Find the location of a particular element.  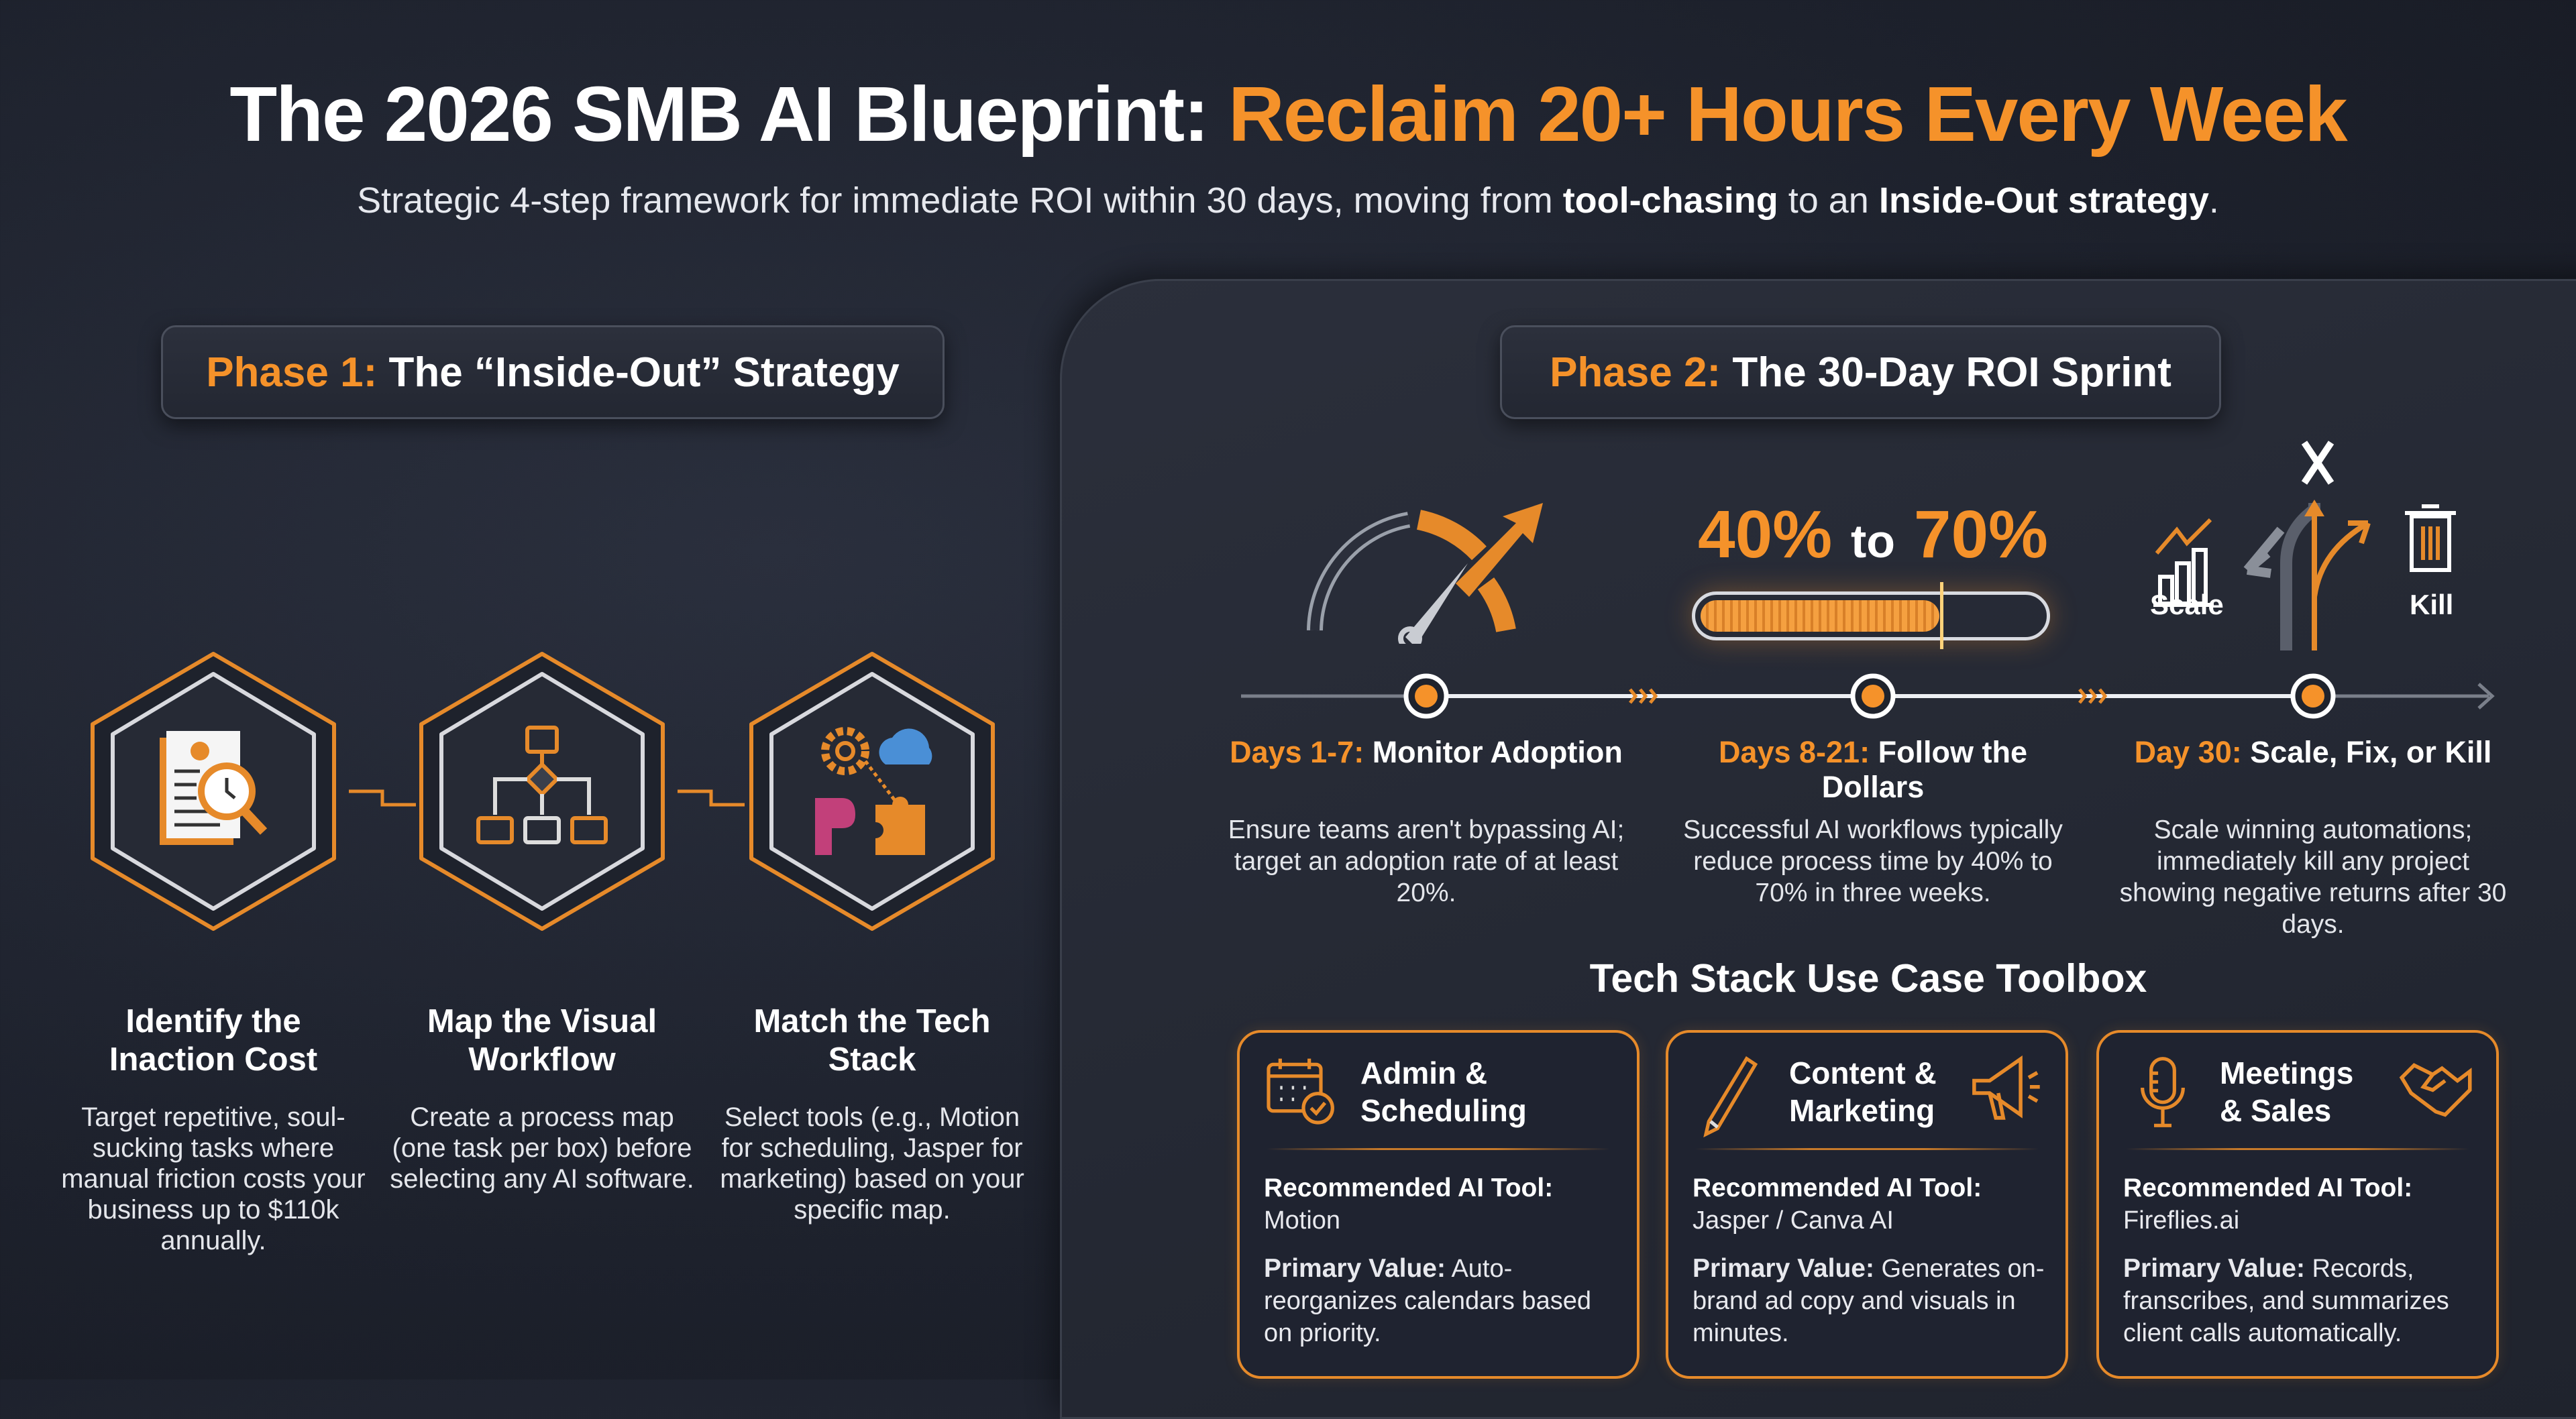

calendar-check-icon is located at coordinates (1300, 1091).